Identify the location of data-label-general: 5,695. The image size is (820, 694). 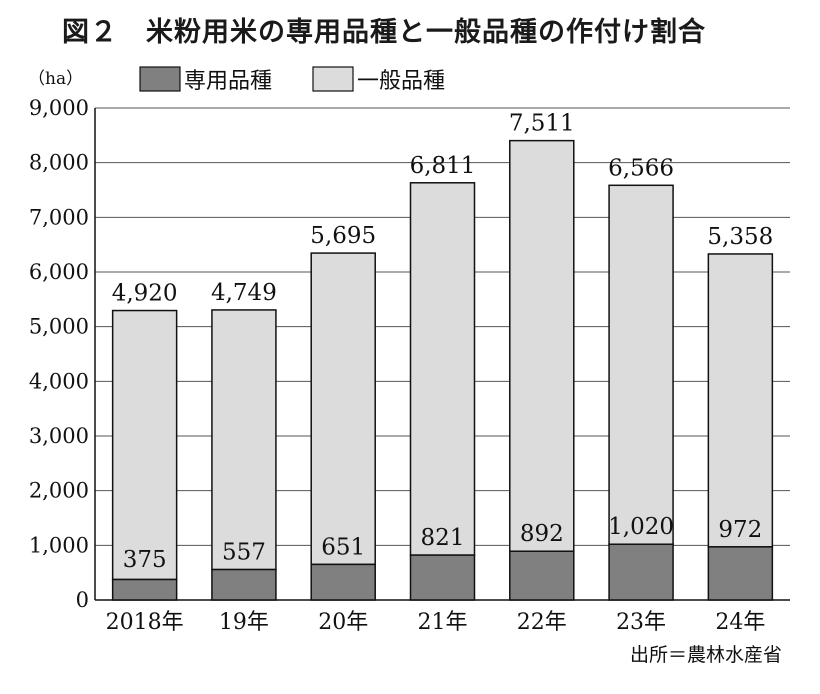
(343, 236).